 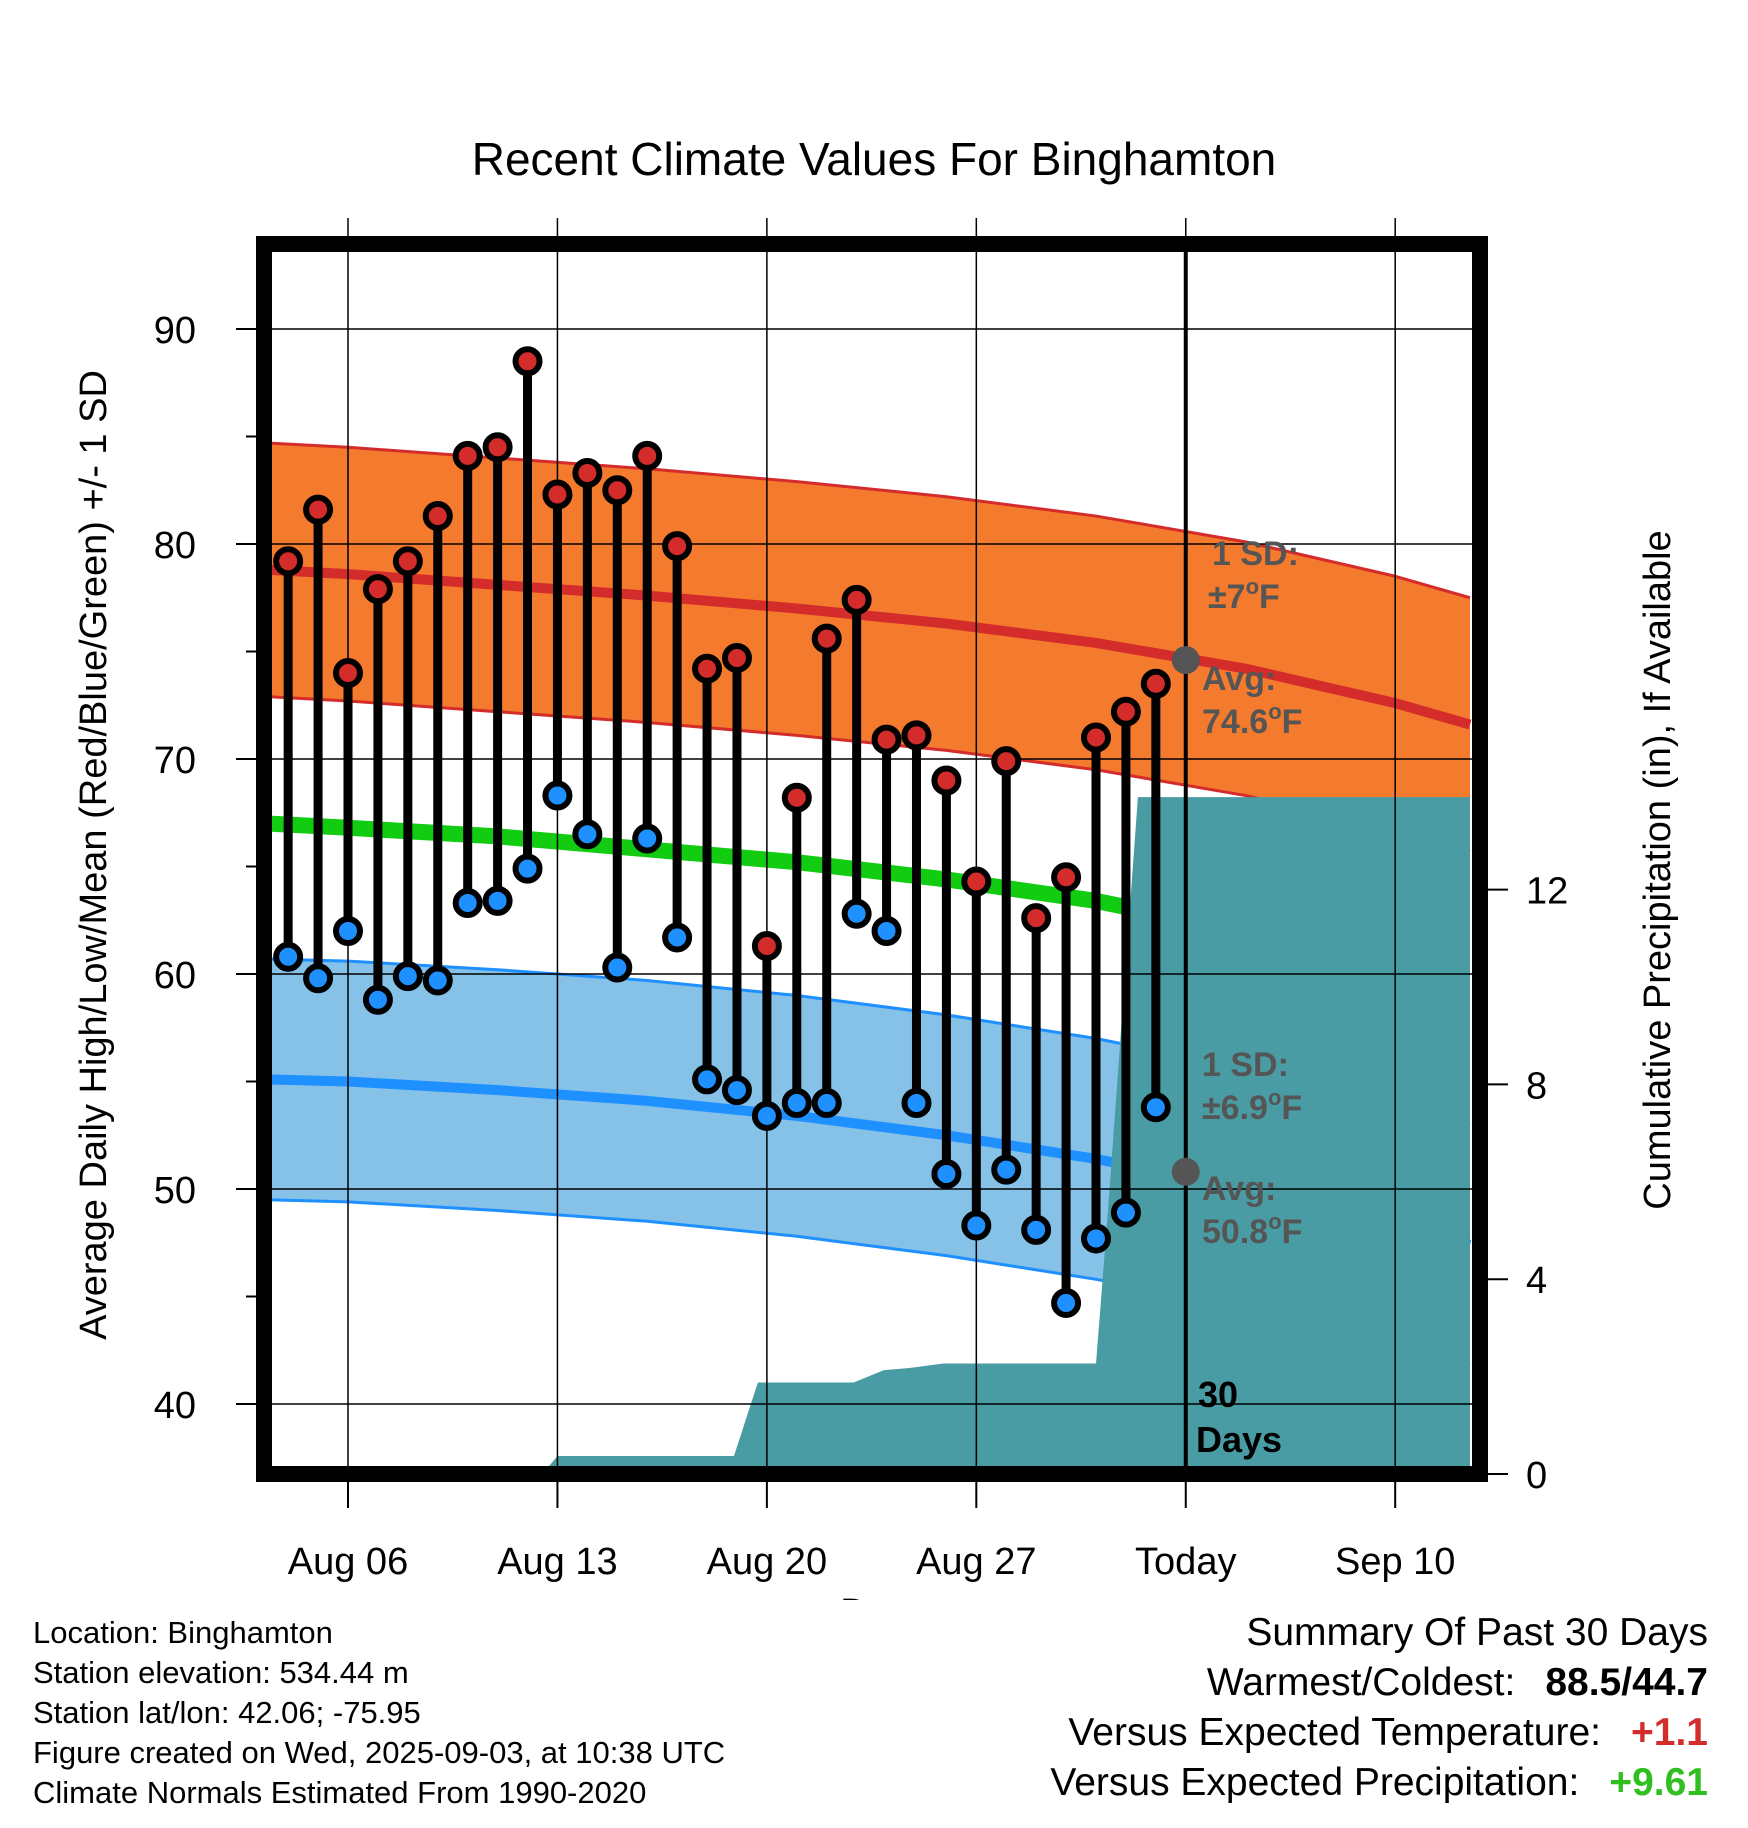 I want to click on obs-low-Aug 19, so click(x=736, y=1090).